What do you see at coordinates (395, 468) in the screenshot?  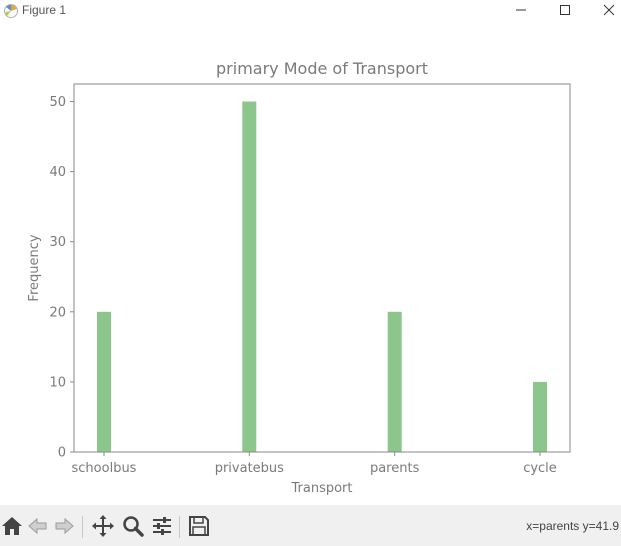 I see `x-tick-label: parents` at bounding box center [395, 468].